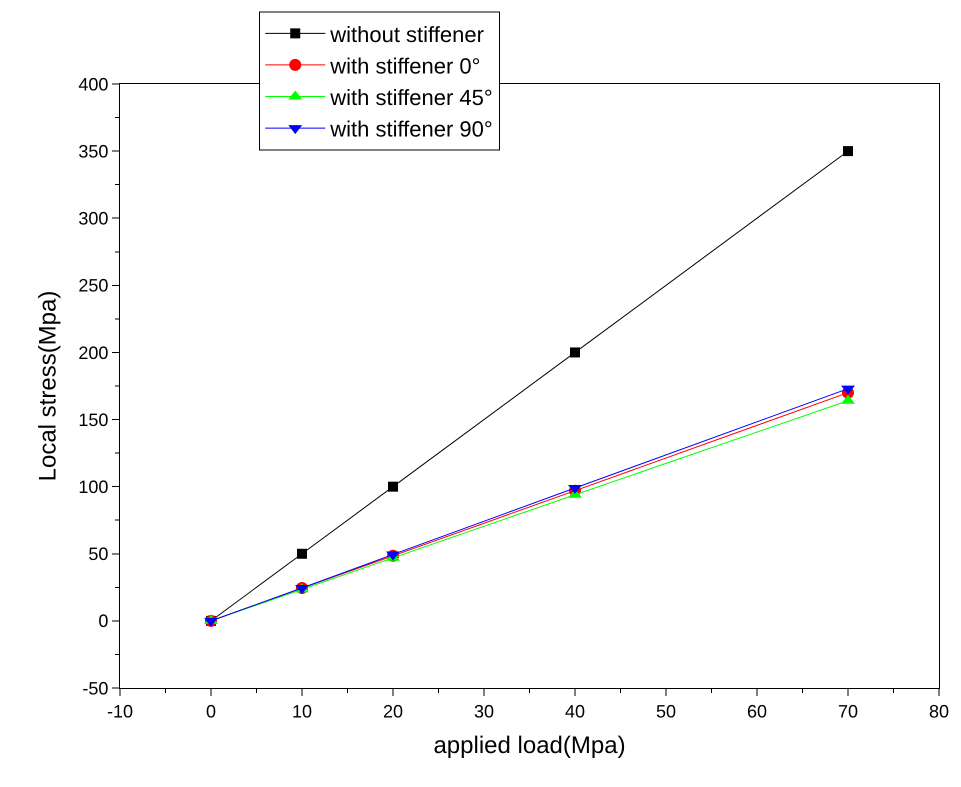 The height and width of the screenshot is (787, 961). What do you see at coordinates (406, 34) in the screenshot?
I see `legend-label: without stiffener` at bounding box center [406, 34].